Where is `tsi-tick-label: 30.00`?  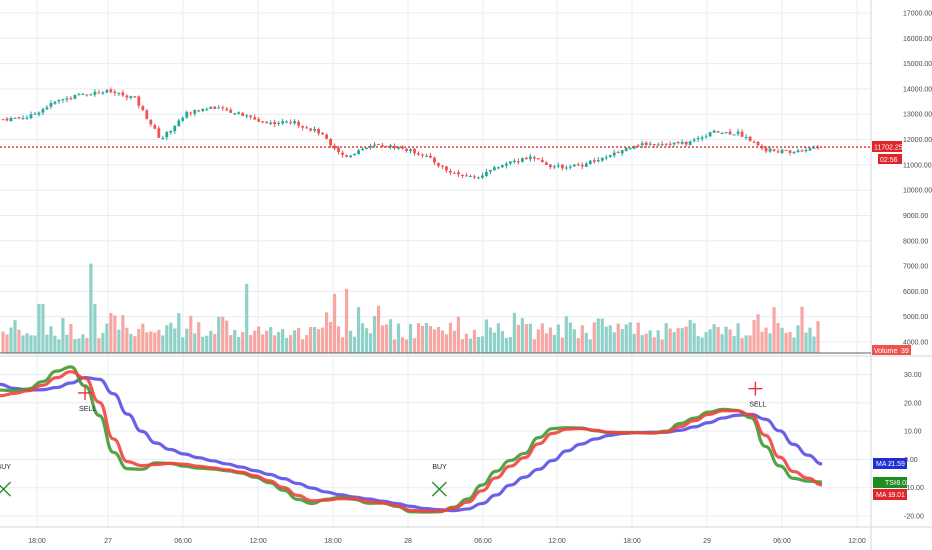
tsi-tick-label: 30.00 is located at coordinates (913, 375).